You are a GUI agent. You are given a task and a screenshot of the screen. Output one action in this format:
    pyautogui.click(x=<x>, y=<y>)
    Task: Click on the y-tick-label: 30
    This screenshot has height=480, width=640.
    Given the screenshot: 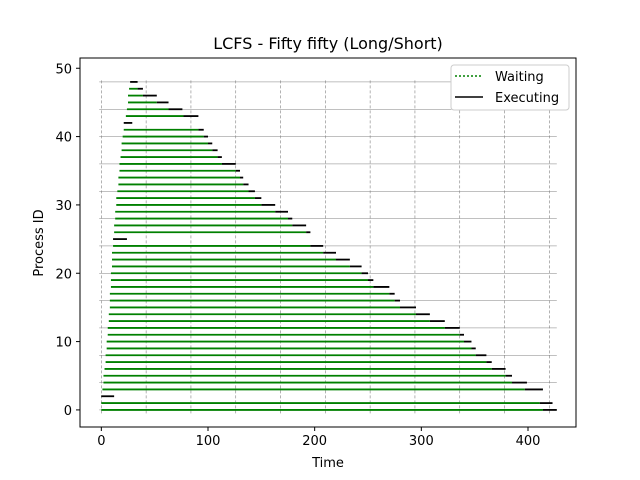 What is the action you would take?
    pyautogui.click(x=63, y=206)
    